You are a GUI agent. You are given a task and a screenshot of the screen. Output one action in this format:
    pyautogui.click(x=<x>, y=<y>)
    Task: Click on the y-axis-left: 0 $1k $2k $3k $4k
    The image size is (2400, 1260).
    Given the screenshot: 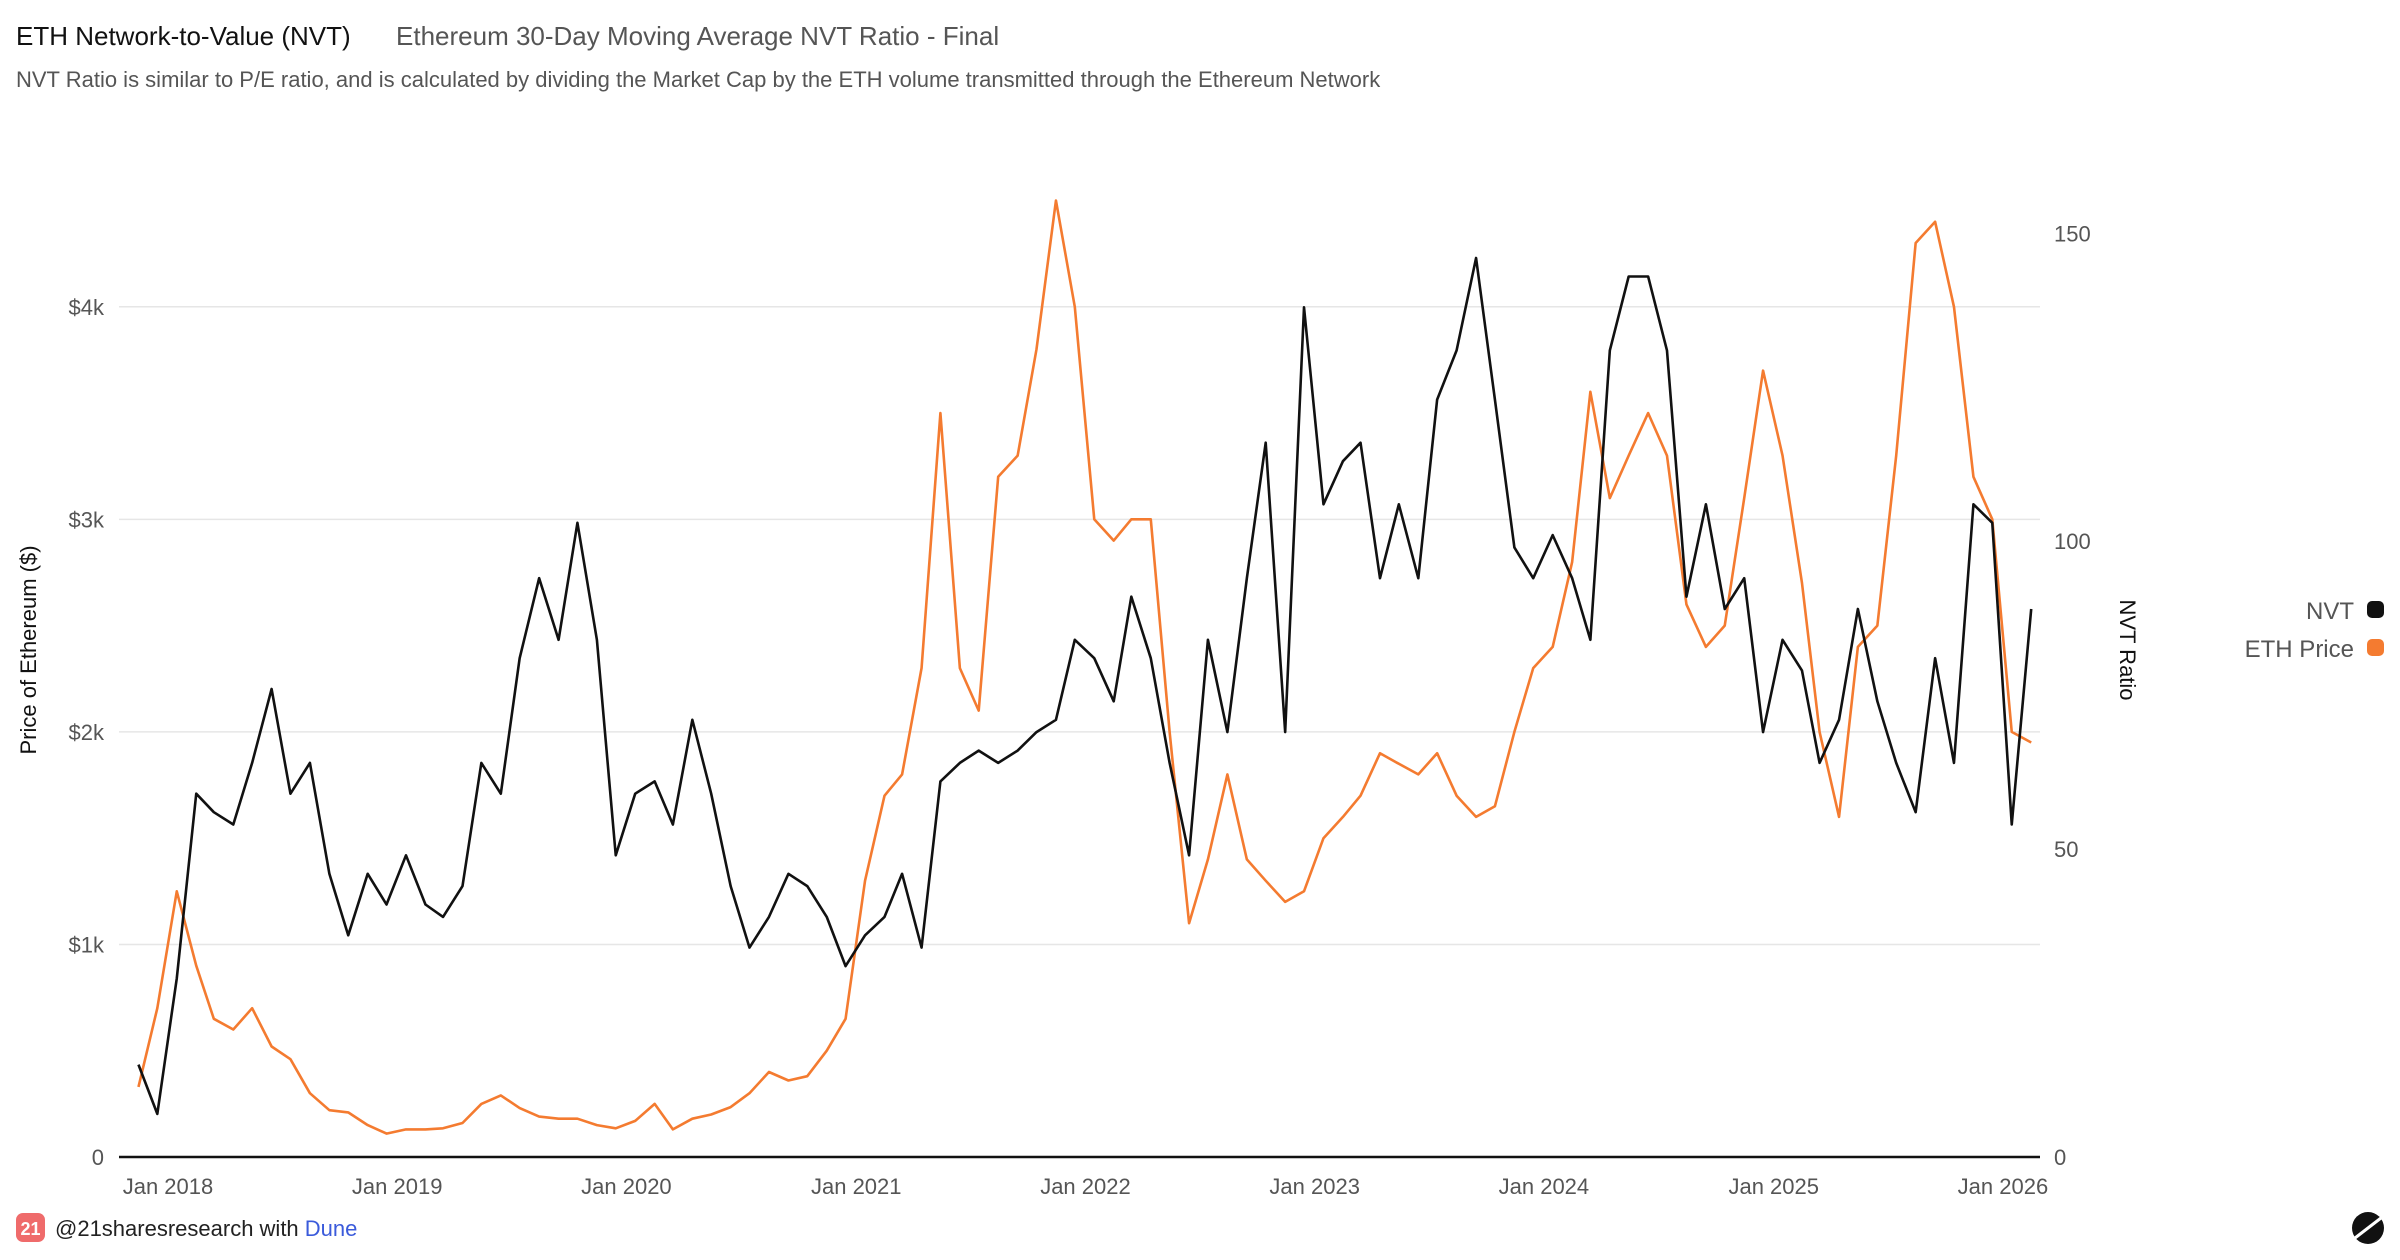 What is the action you would take?
    pyautogui.click(x=87, y=732)
    